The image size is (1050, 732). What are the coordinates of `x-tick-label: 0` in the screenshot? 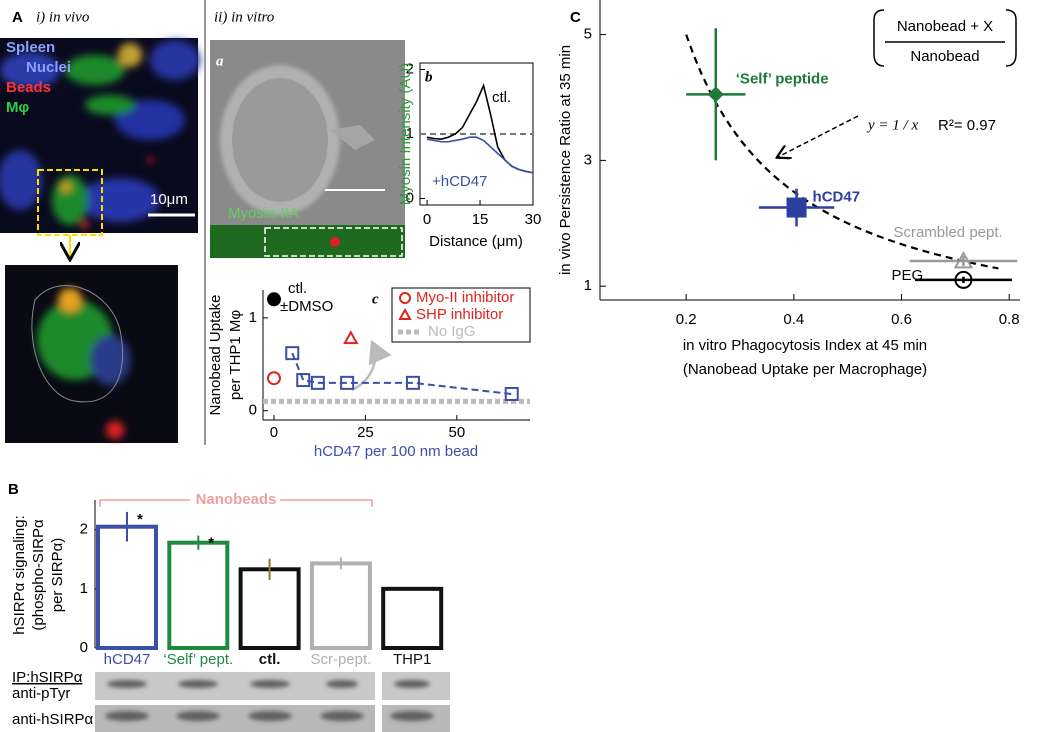 It's located at (274, 432).